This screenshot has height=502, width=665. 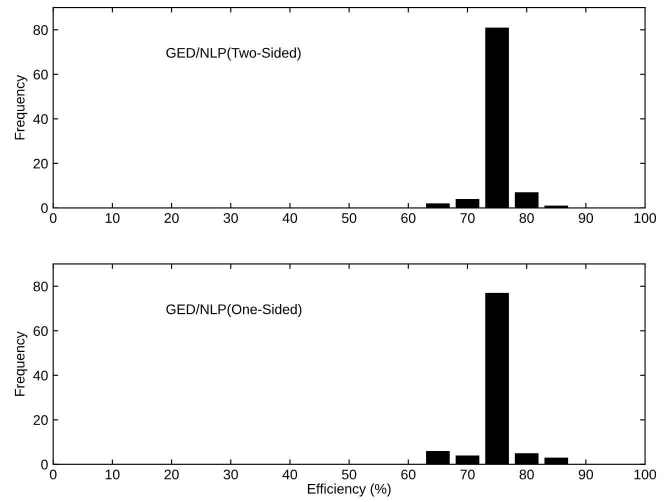 I want to click on annotation: GED/NLP(One-Sided), so click(x=234, y=310).